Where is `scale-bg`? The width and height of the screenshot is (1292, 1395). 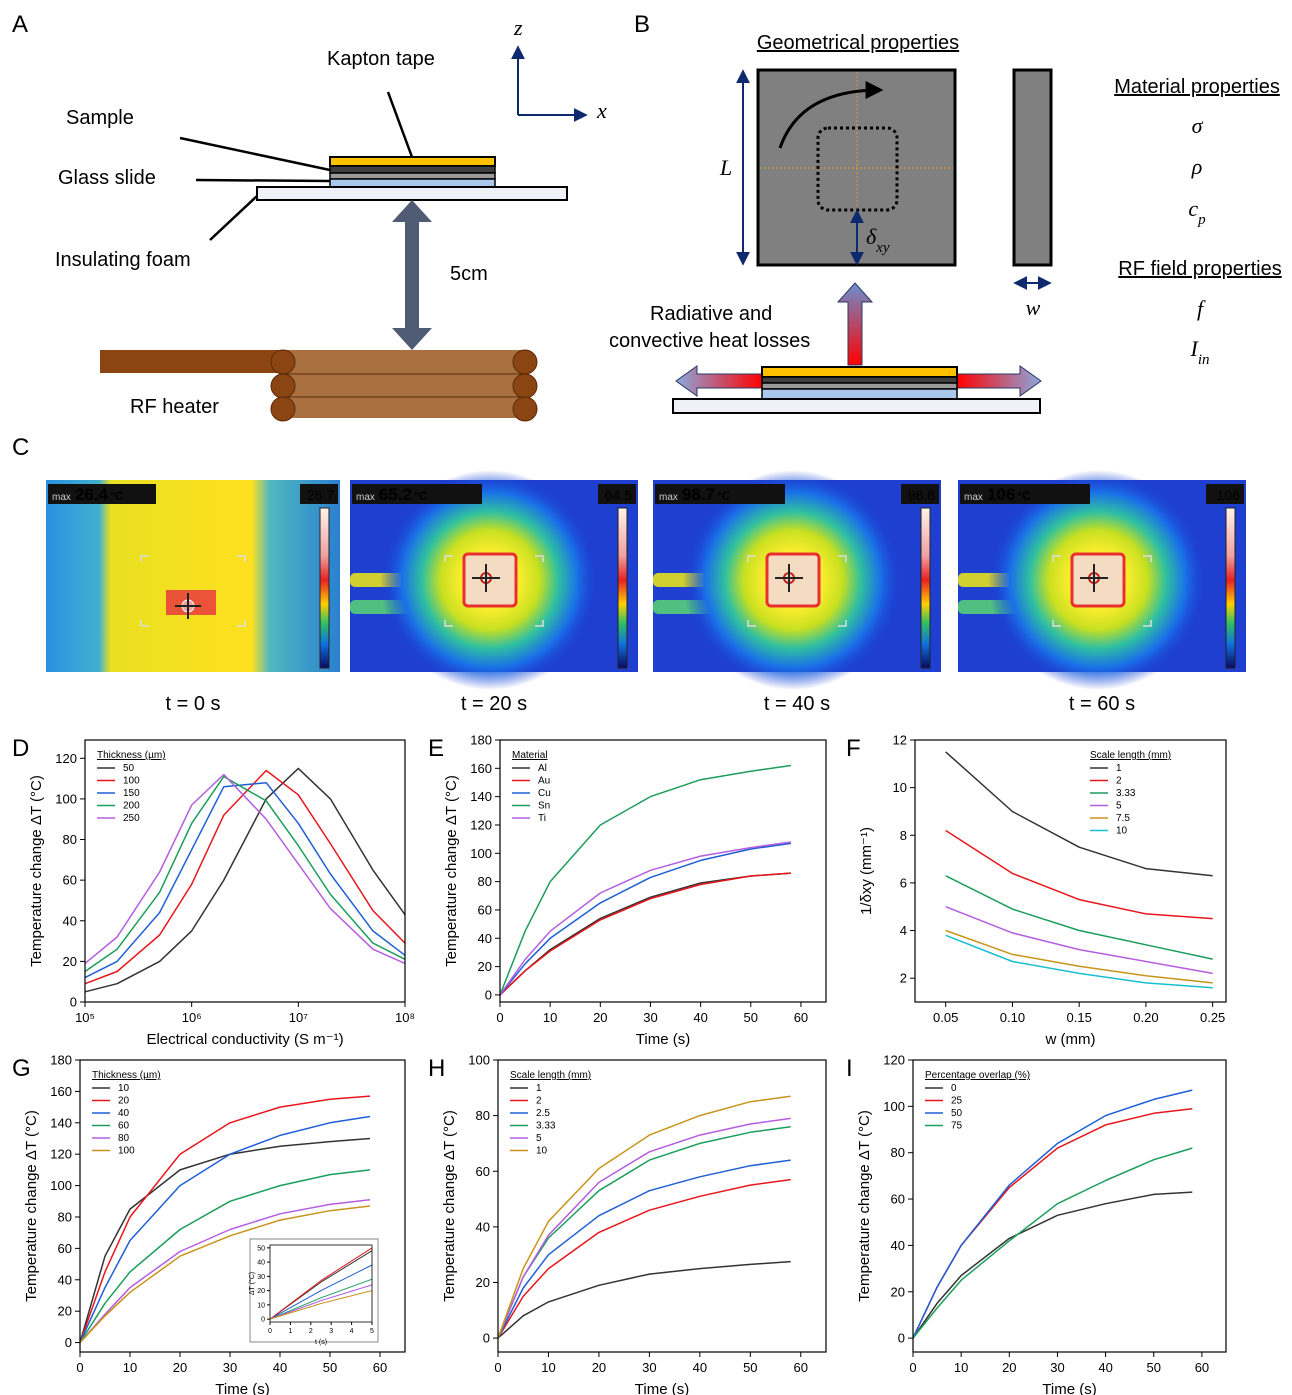
scale-bg is located at coordinates (319, 494).